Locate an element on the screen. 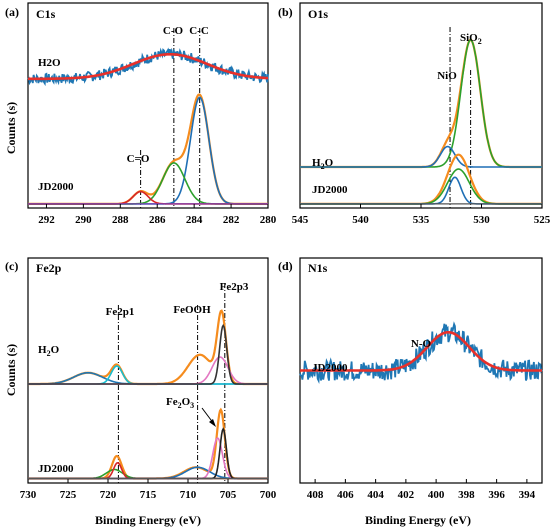 Image resolution: width=550 pixels, height=531 pixels. peak-label-n-o: N-O is located at coordinates (421, 344).